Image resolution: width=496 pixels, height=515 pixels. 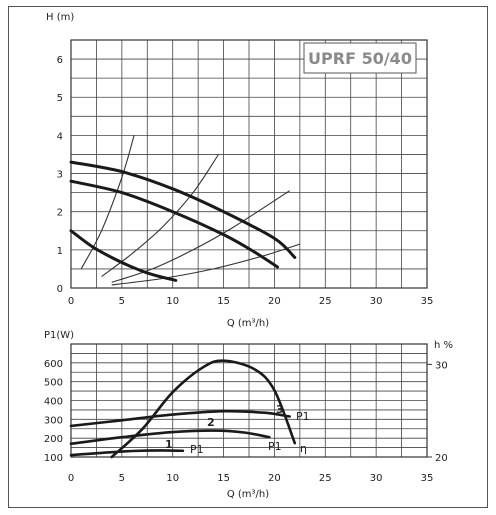 I want to click on model-title-box, so click(x=360, y=58).